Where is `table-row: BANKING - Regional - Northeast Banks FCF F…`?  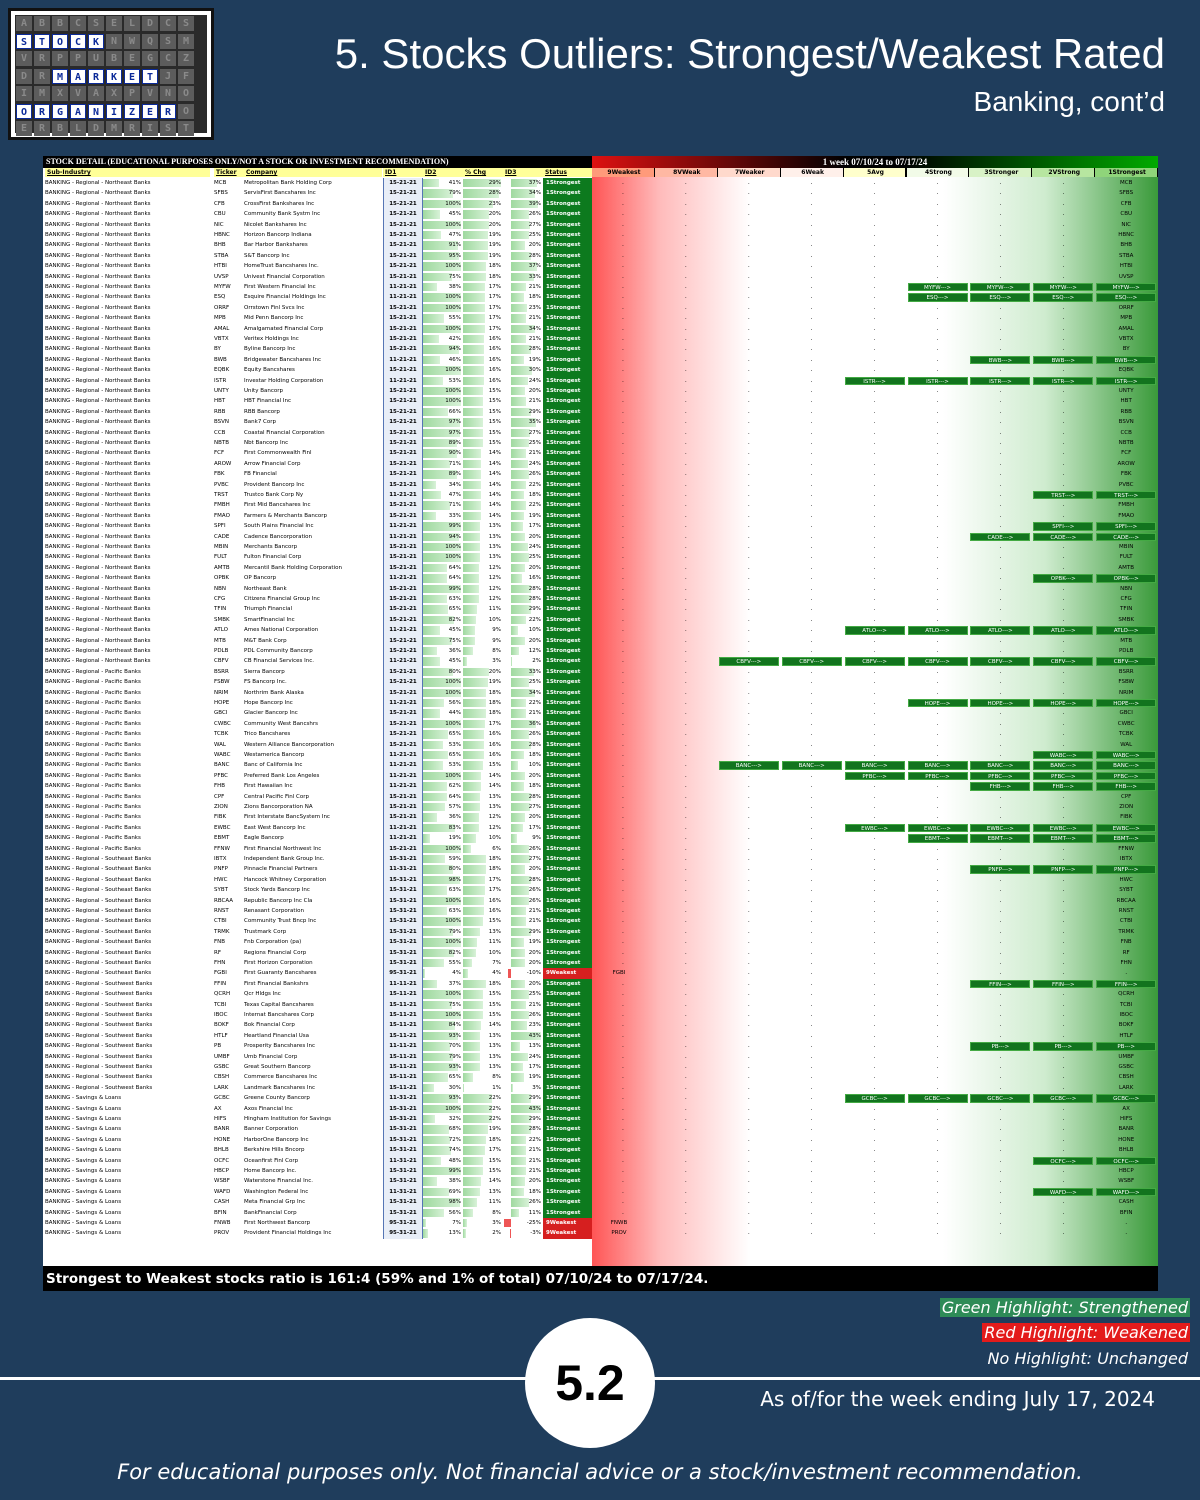 table-row: BANKING - Regional - Northeast Banks FCF F… is located at coordinates (600, 453).